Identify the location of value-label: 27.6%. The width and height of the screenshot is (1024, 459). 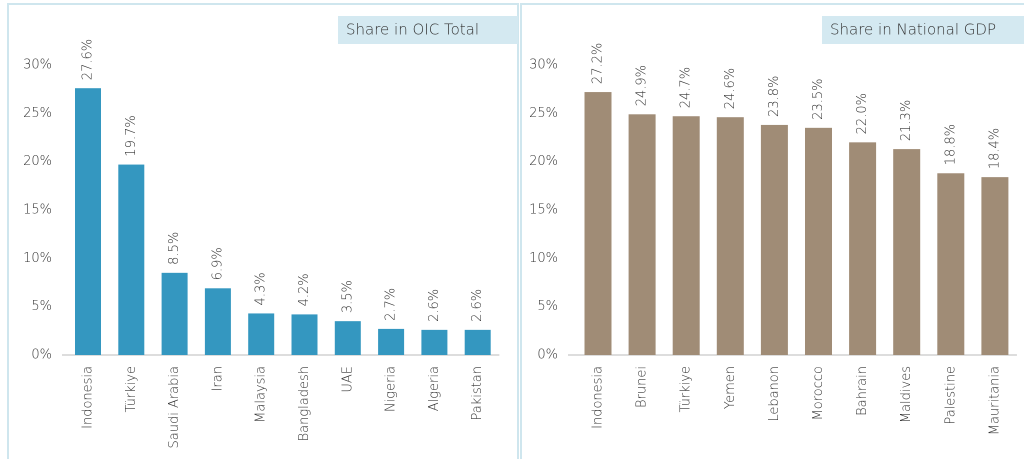
(88, 59).